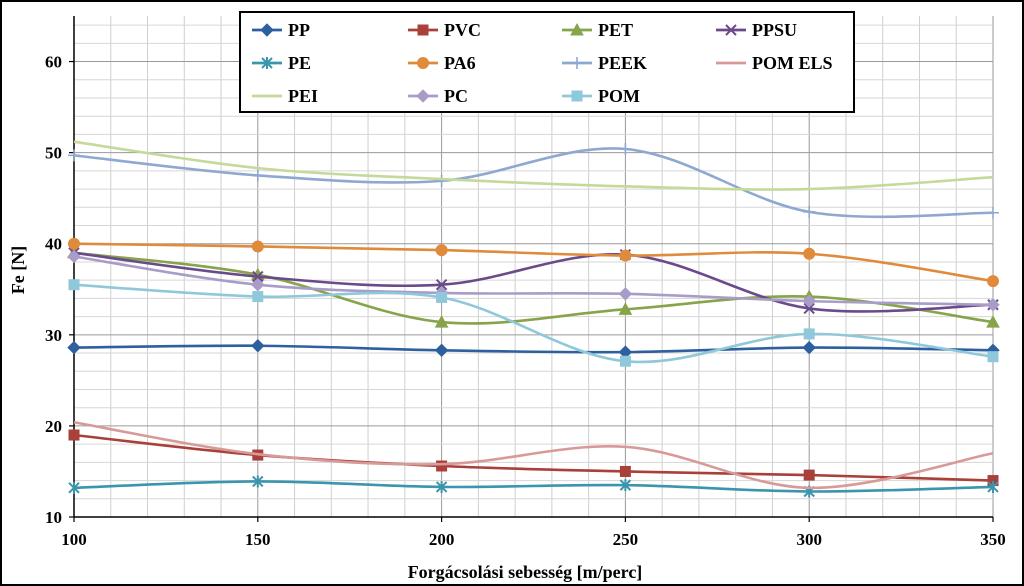 The height and width of the screenshot is (586, 1024). I want to click on legend-entry-pa6: PA6, so click(442, 63).